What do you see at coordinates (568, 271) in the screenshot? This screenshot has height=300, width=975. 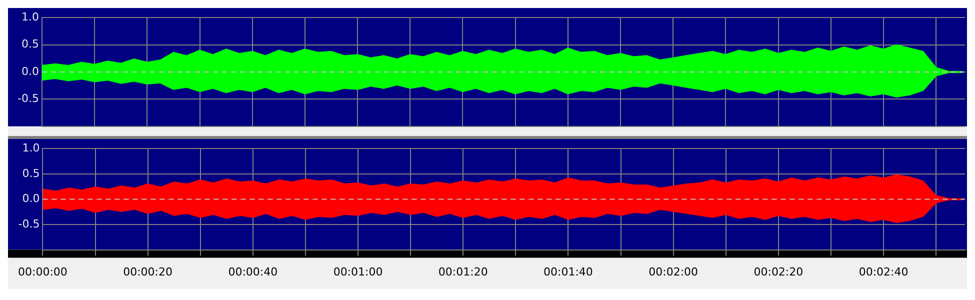 I see `x-tick-label: 00:01:40` at bounding box center [568, 271].